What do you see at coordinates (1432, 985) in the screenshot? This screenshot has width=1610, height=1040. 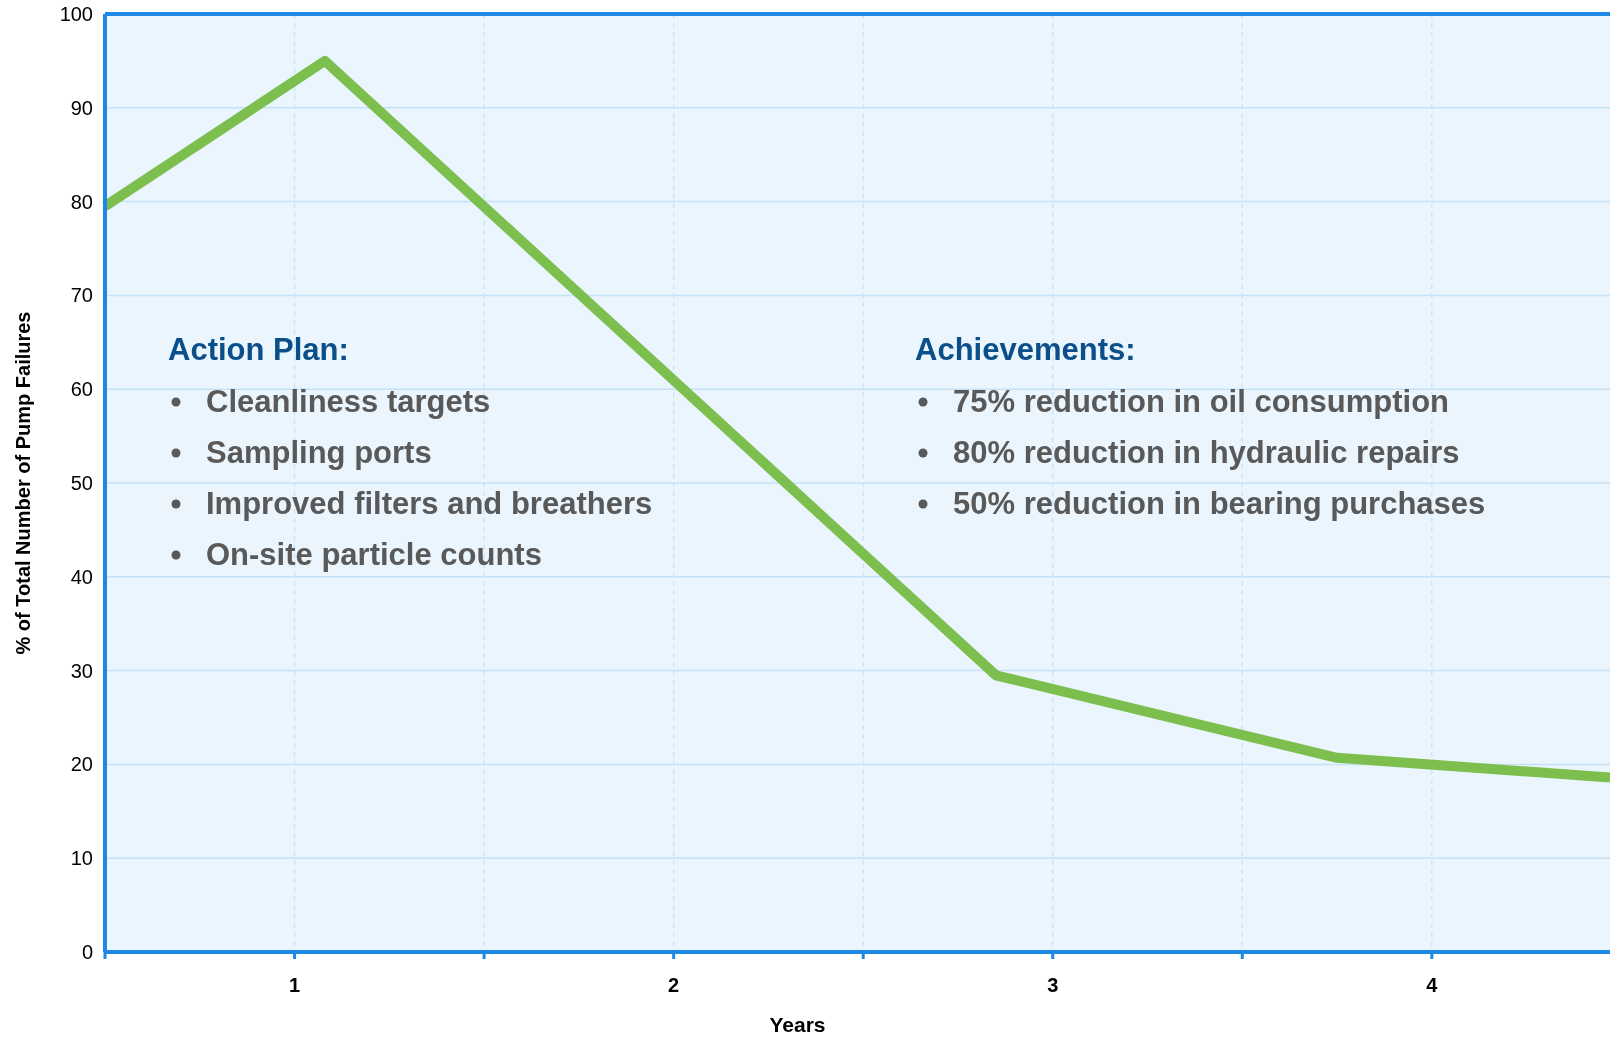 I see `x-tick-label: 4` at bounding box center [1432, 985].